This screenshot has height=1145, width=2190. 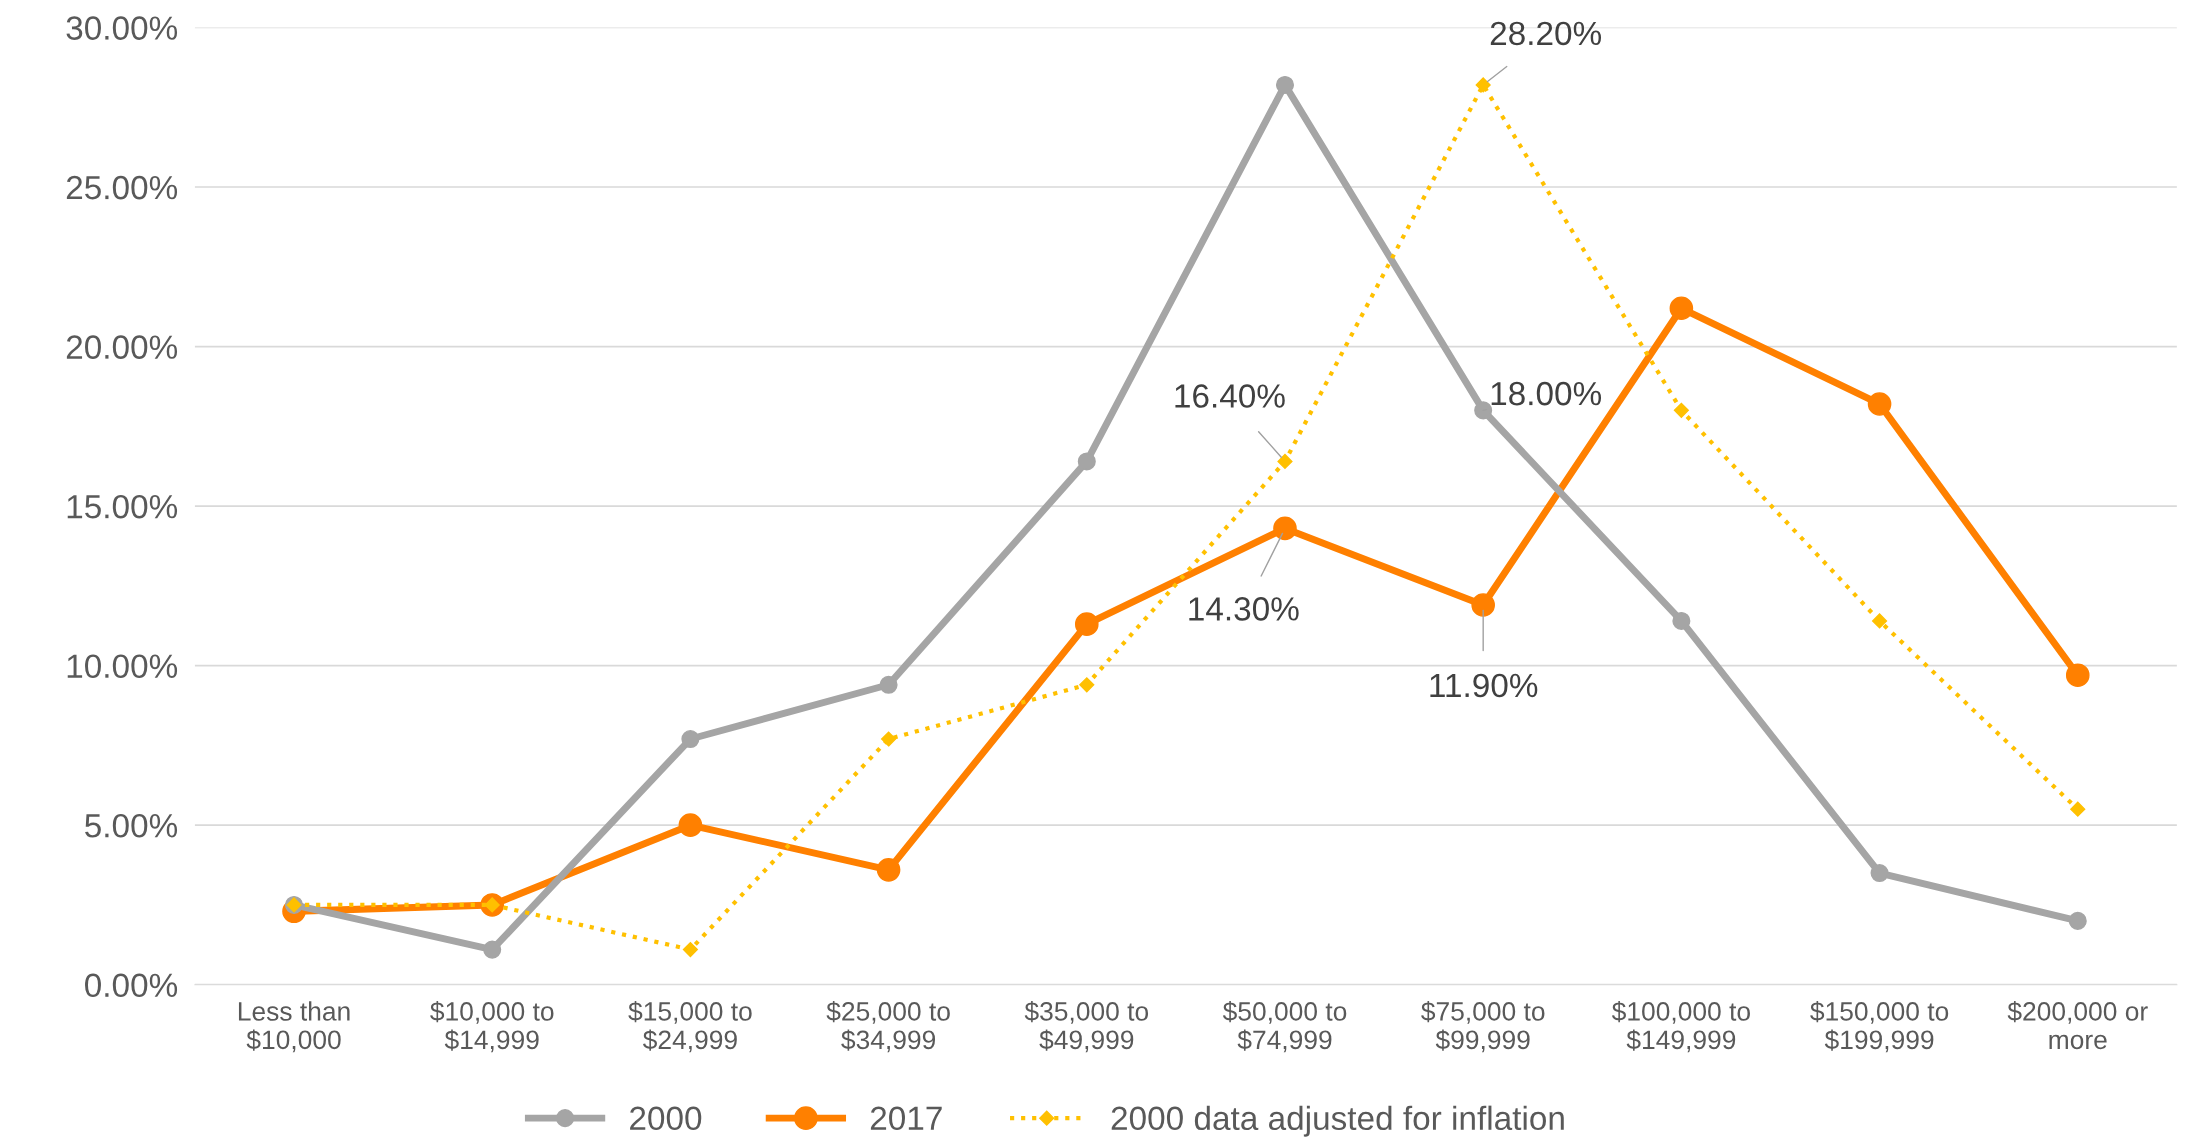 I want to click on y-tick-label: 10.00%, so click(x=122, y=666).